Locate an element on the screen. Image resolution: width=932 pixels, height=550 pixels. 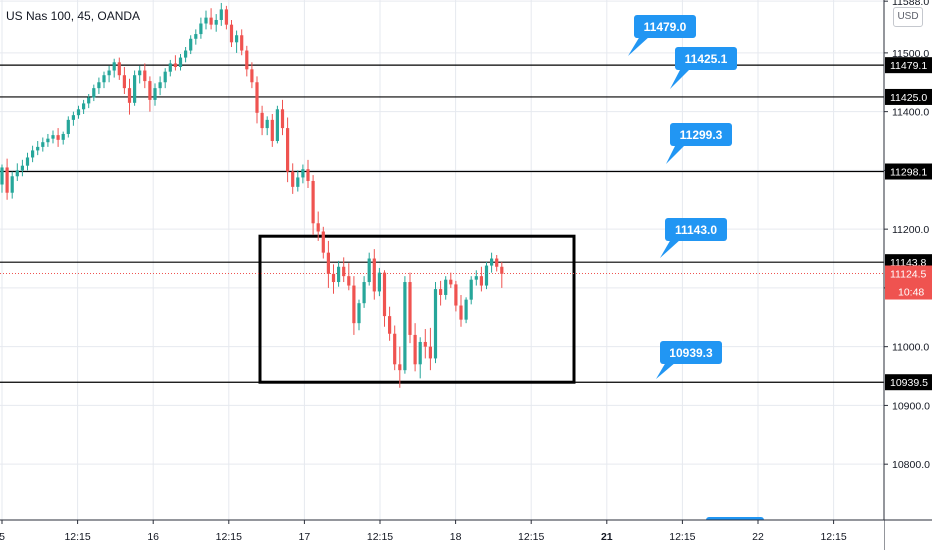
level-price-badge: 11298.1 is located at coordinates (908, 171).